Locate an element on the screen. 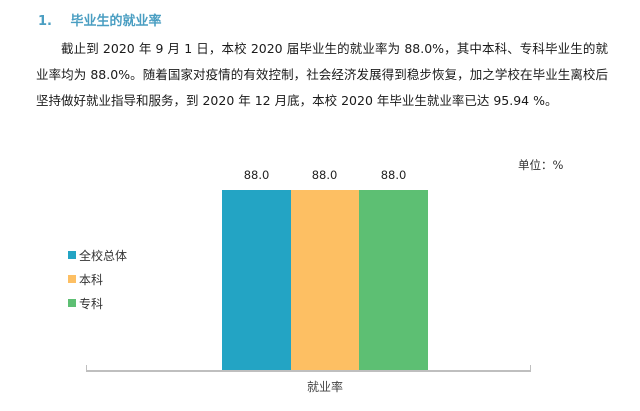  data-label-overall: 88.0 is located at coordinates (256, 175).